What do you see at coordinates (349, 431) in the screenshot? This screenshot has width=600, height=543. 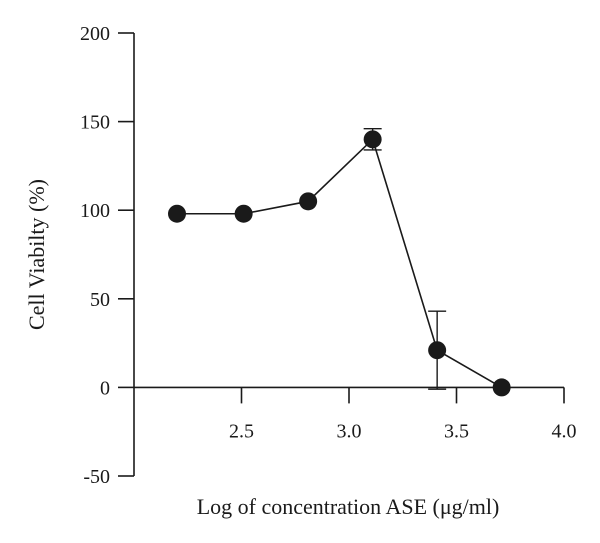 I see `x-tick-label: 3.0` at bounding box center [349, 431].